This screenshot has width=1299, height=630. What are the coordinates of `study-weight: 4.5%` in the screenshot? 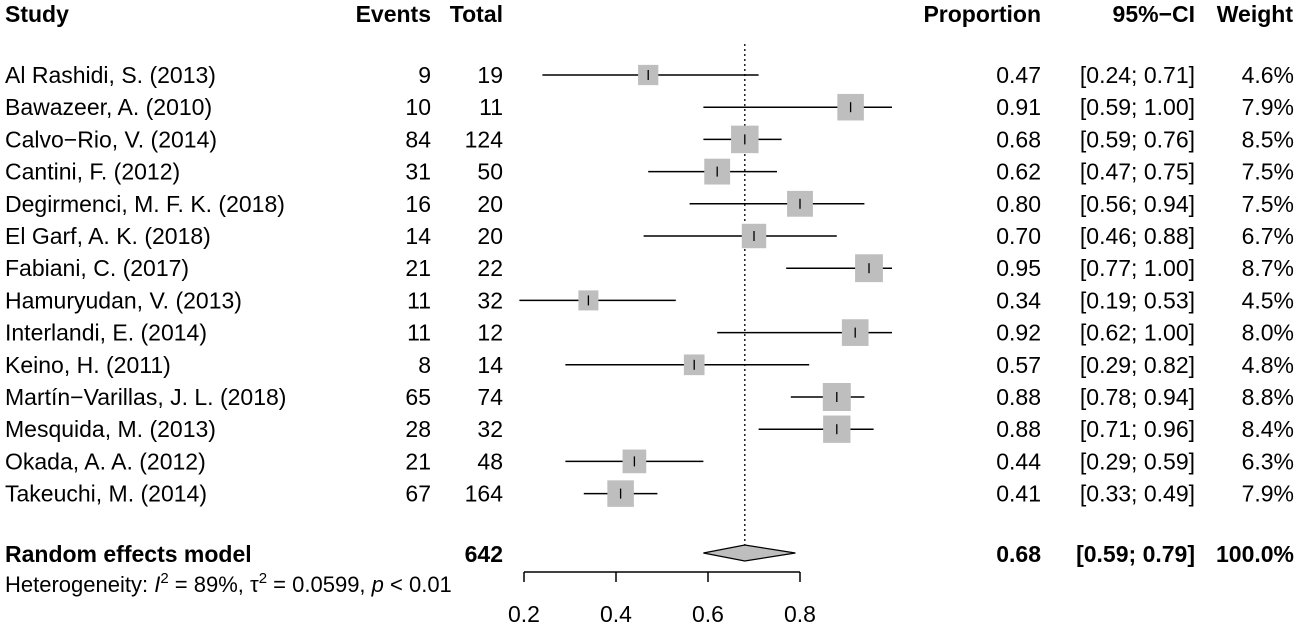 It's located at (1268, 300).